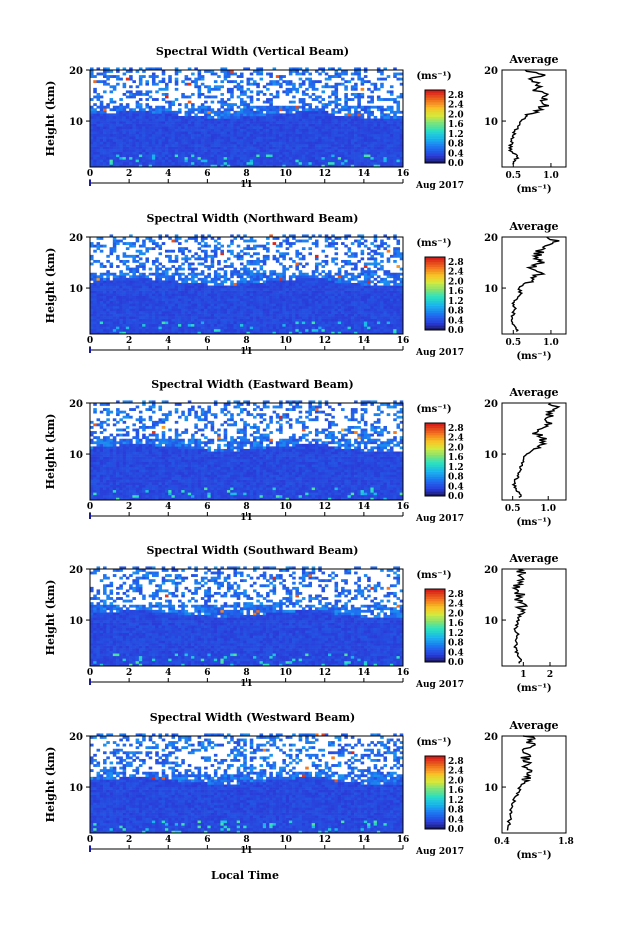 The width and height of the screenshot is (623, 929). Describe the element at coordinates (246, 118) in the screenshot. I see `plot-frame` at that location.